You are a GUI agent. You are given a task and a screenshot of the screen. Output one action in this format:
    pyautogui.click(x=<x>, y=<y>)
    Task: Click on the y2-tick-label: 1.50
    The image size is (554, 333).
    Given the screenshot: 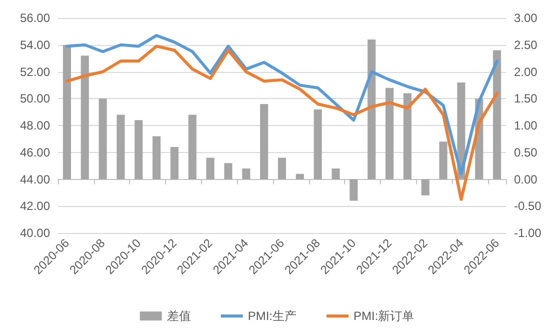 What is the action you would take?
    pyautogui.click(x=526, y=99)
    